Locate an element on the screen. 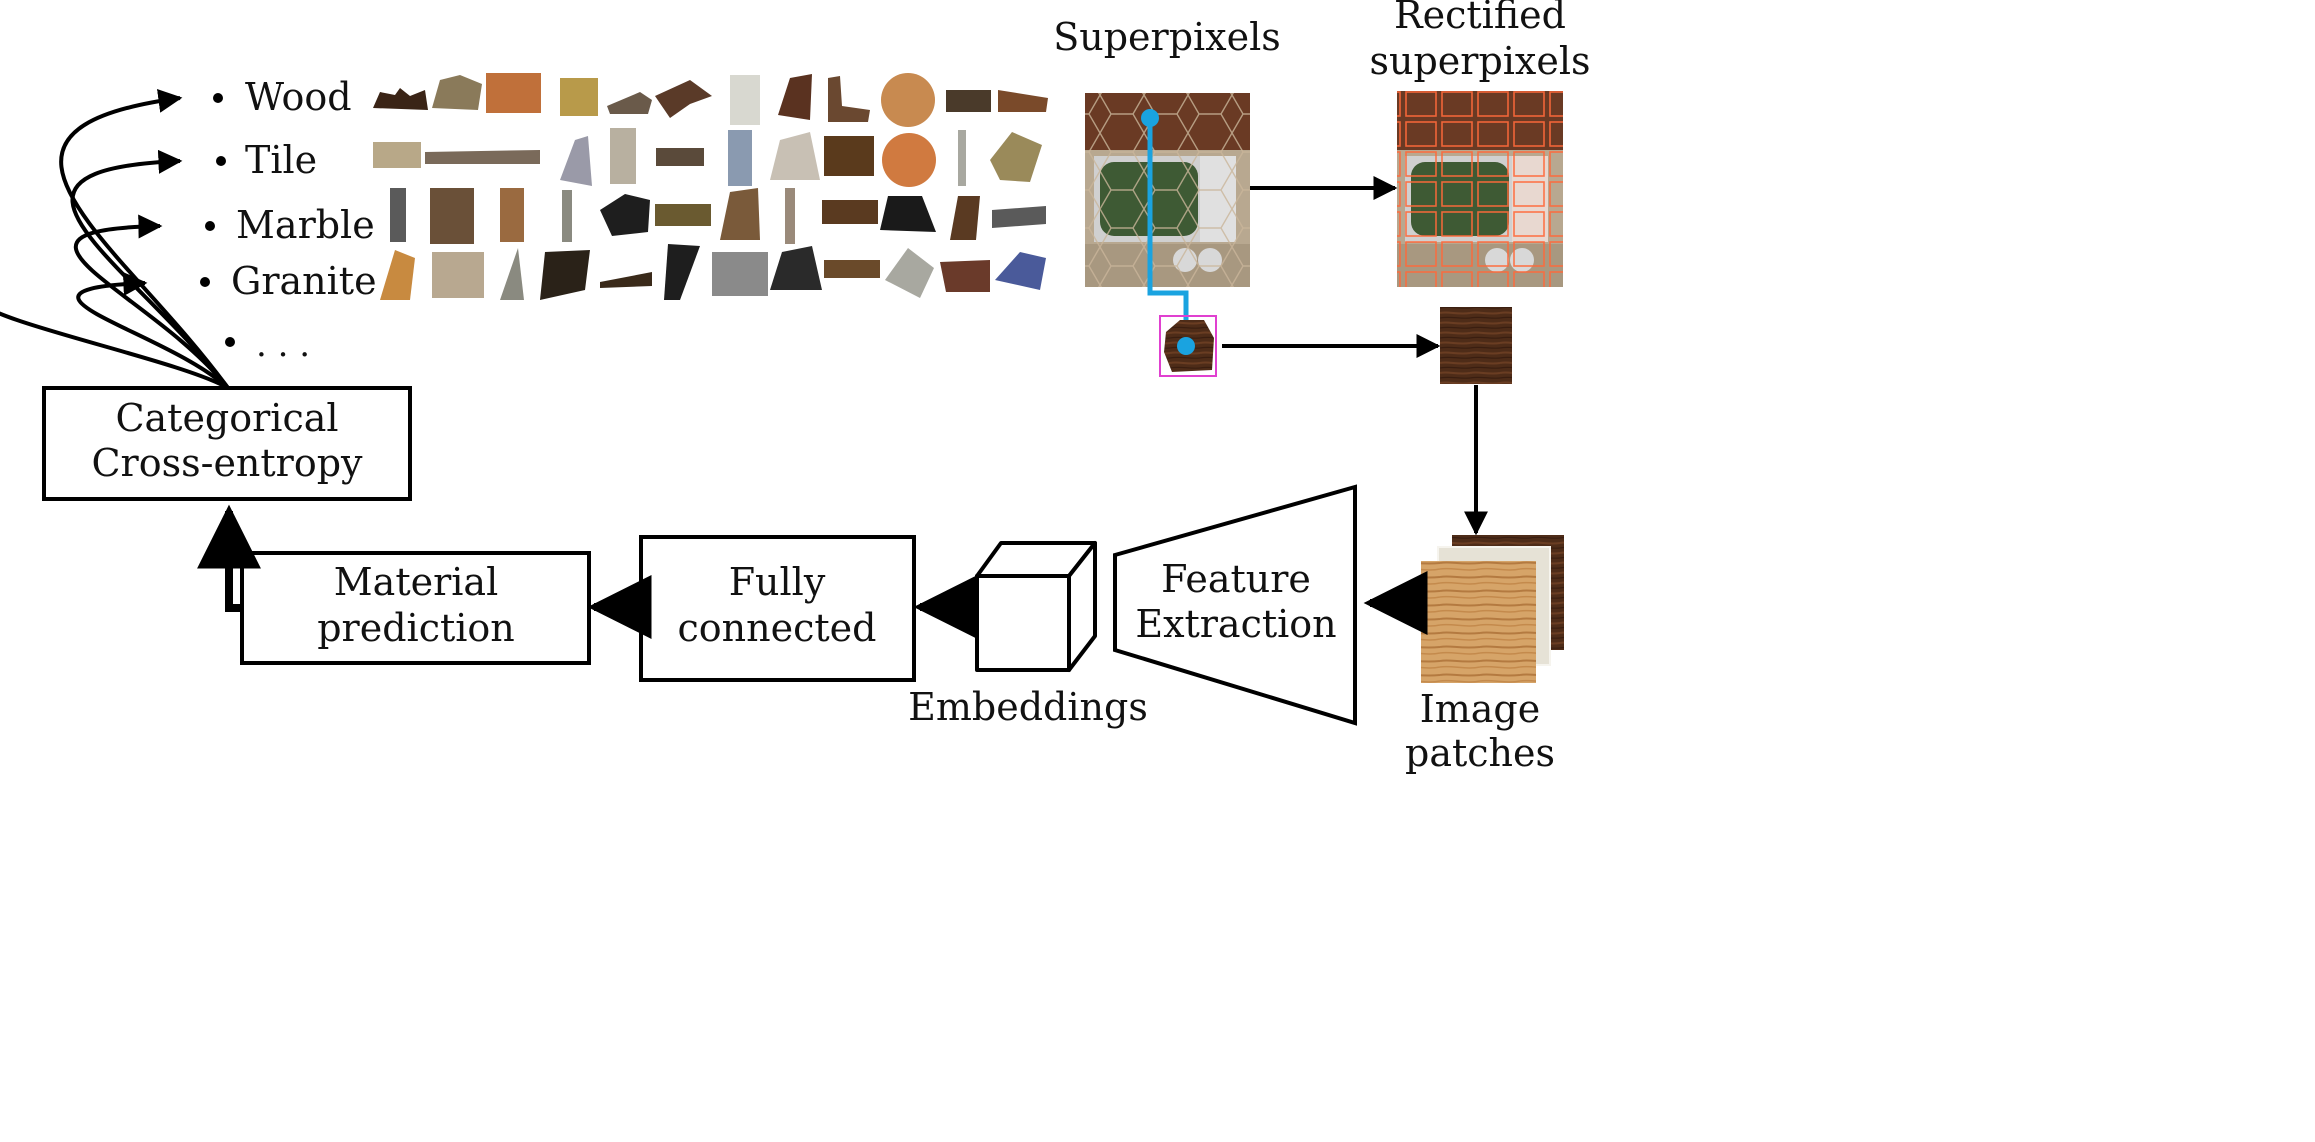 This screenshot has width=2315, height=1142. material-prediction-label-1: Material is located at coordinates (416, 582).